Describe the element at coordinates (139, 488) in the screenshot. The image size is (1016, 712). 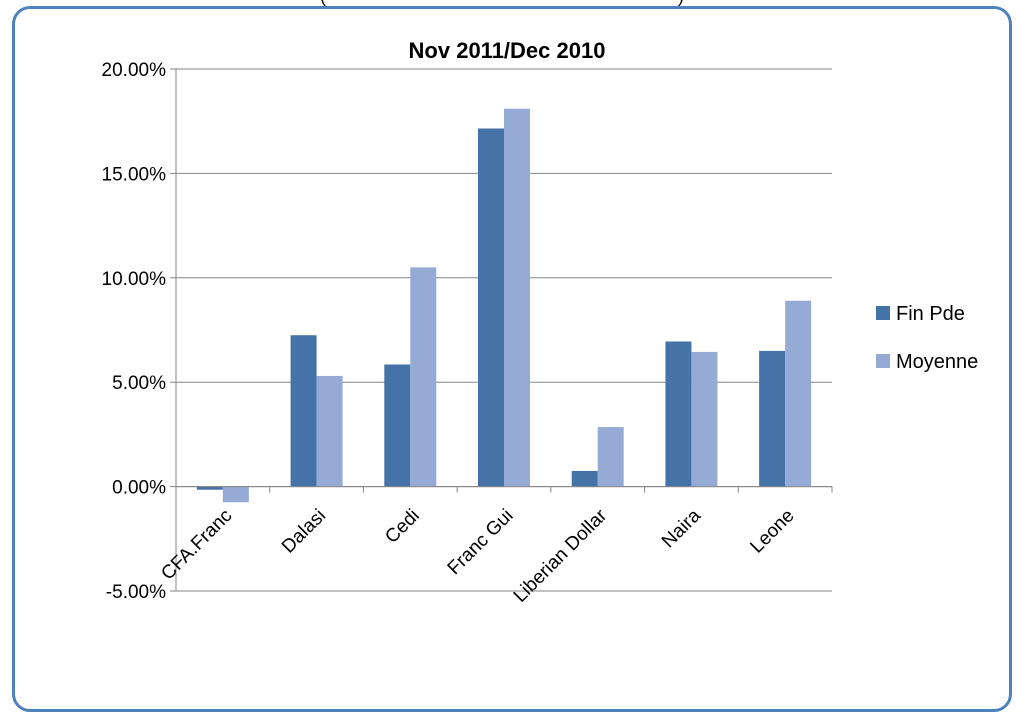
I see `y-tick-label: 0.00%` at that location.